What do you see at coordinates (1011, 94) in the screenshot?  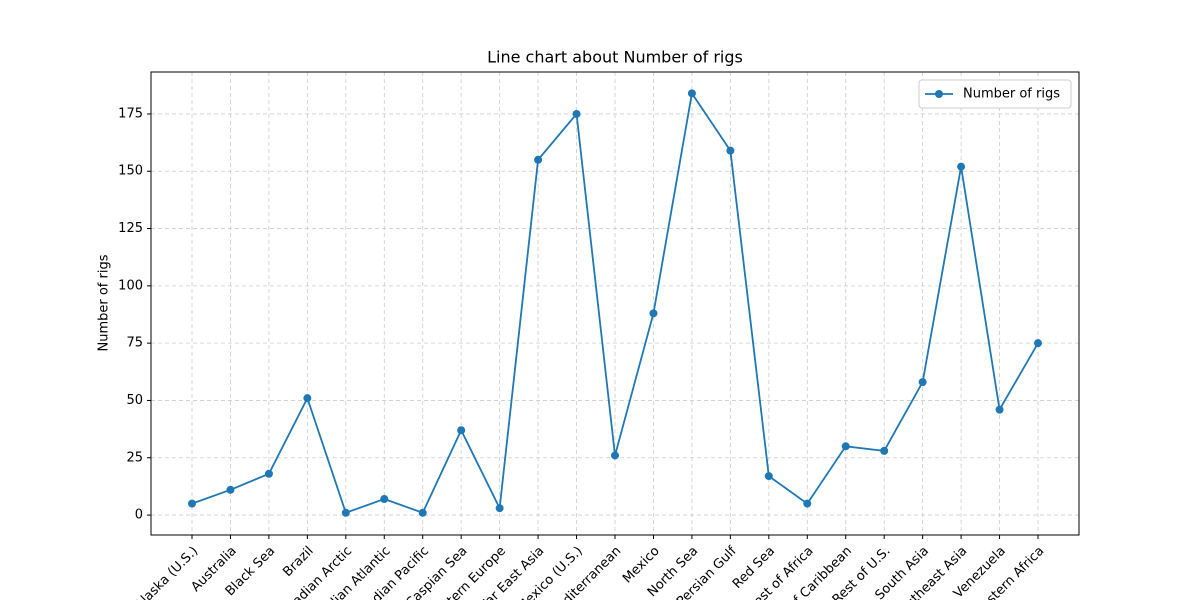 I see `legend-label: Number of rigs` at bounding box center [1011, 94].